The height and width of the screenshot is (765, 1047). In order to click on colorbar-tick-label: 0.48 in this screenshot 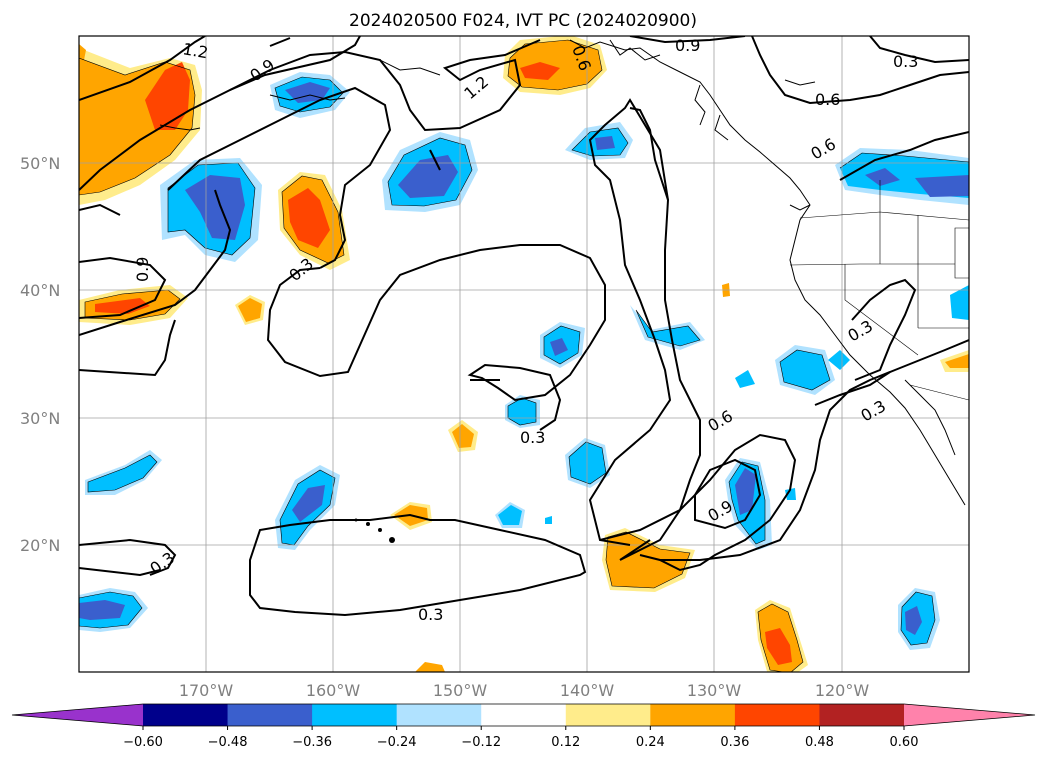, I will do `click(819, 742)`.